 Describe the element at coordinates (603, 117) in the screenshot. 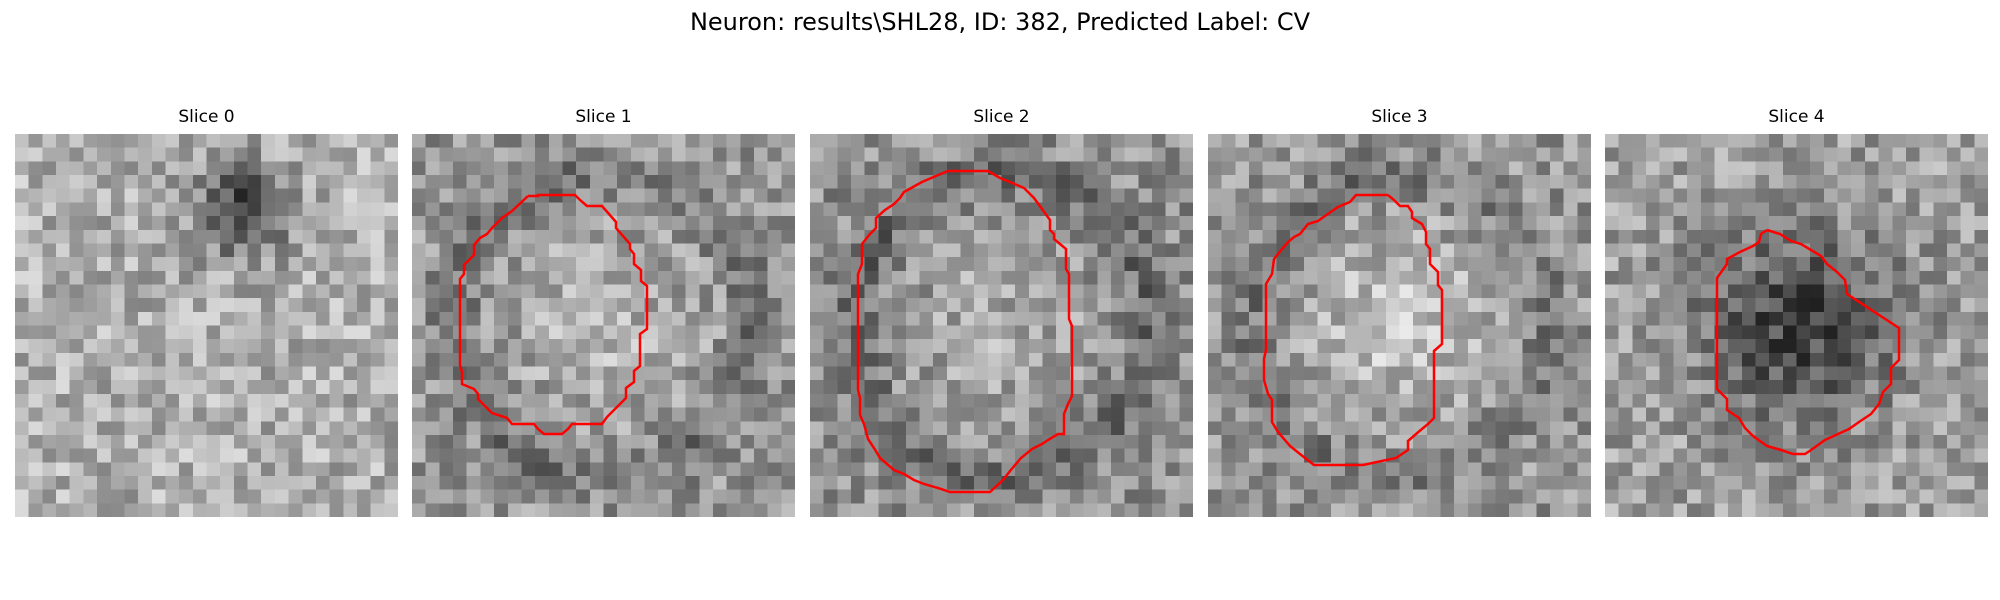

I see `slice-title: Slice 1` at that location.